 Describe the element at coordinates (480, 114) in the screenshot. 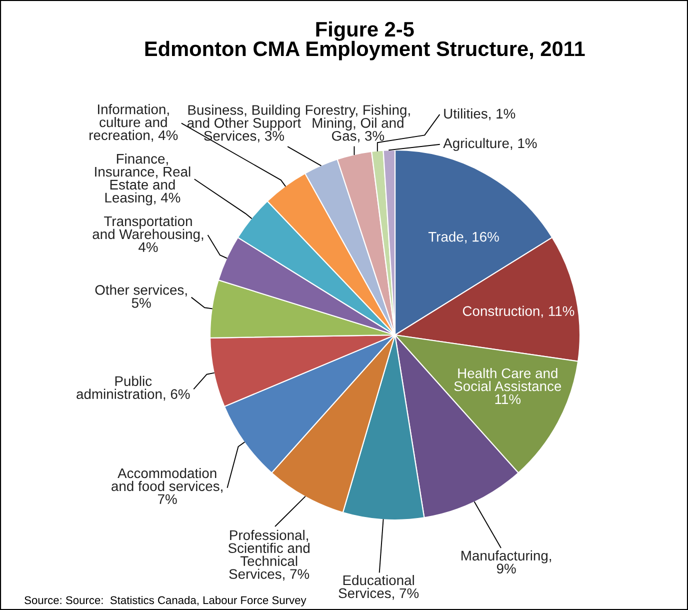

I see `slice-label: Utilities, 1%` at that location.